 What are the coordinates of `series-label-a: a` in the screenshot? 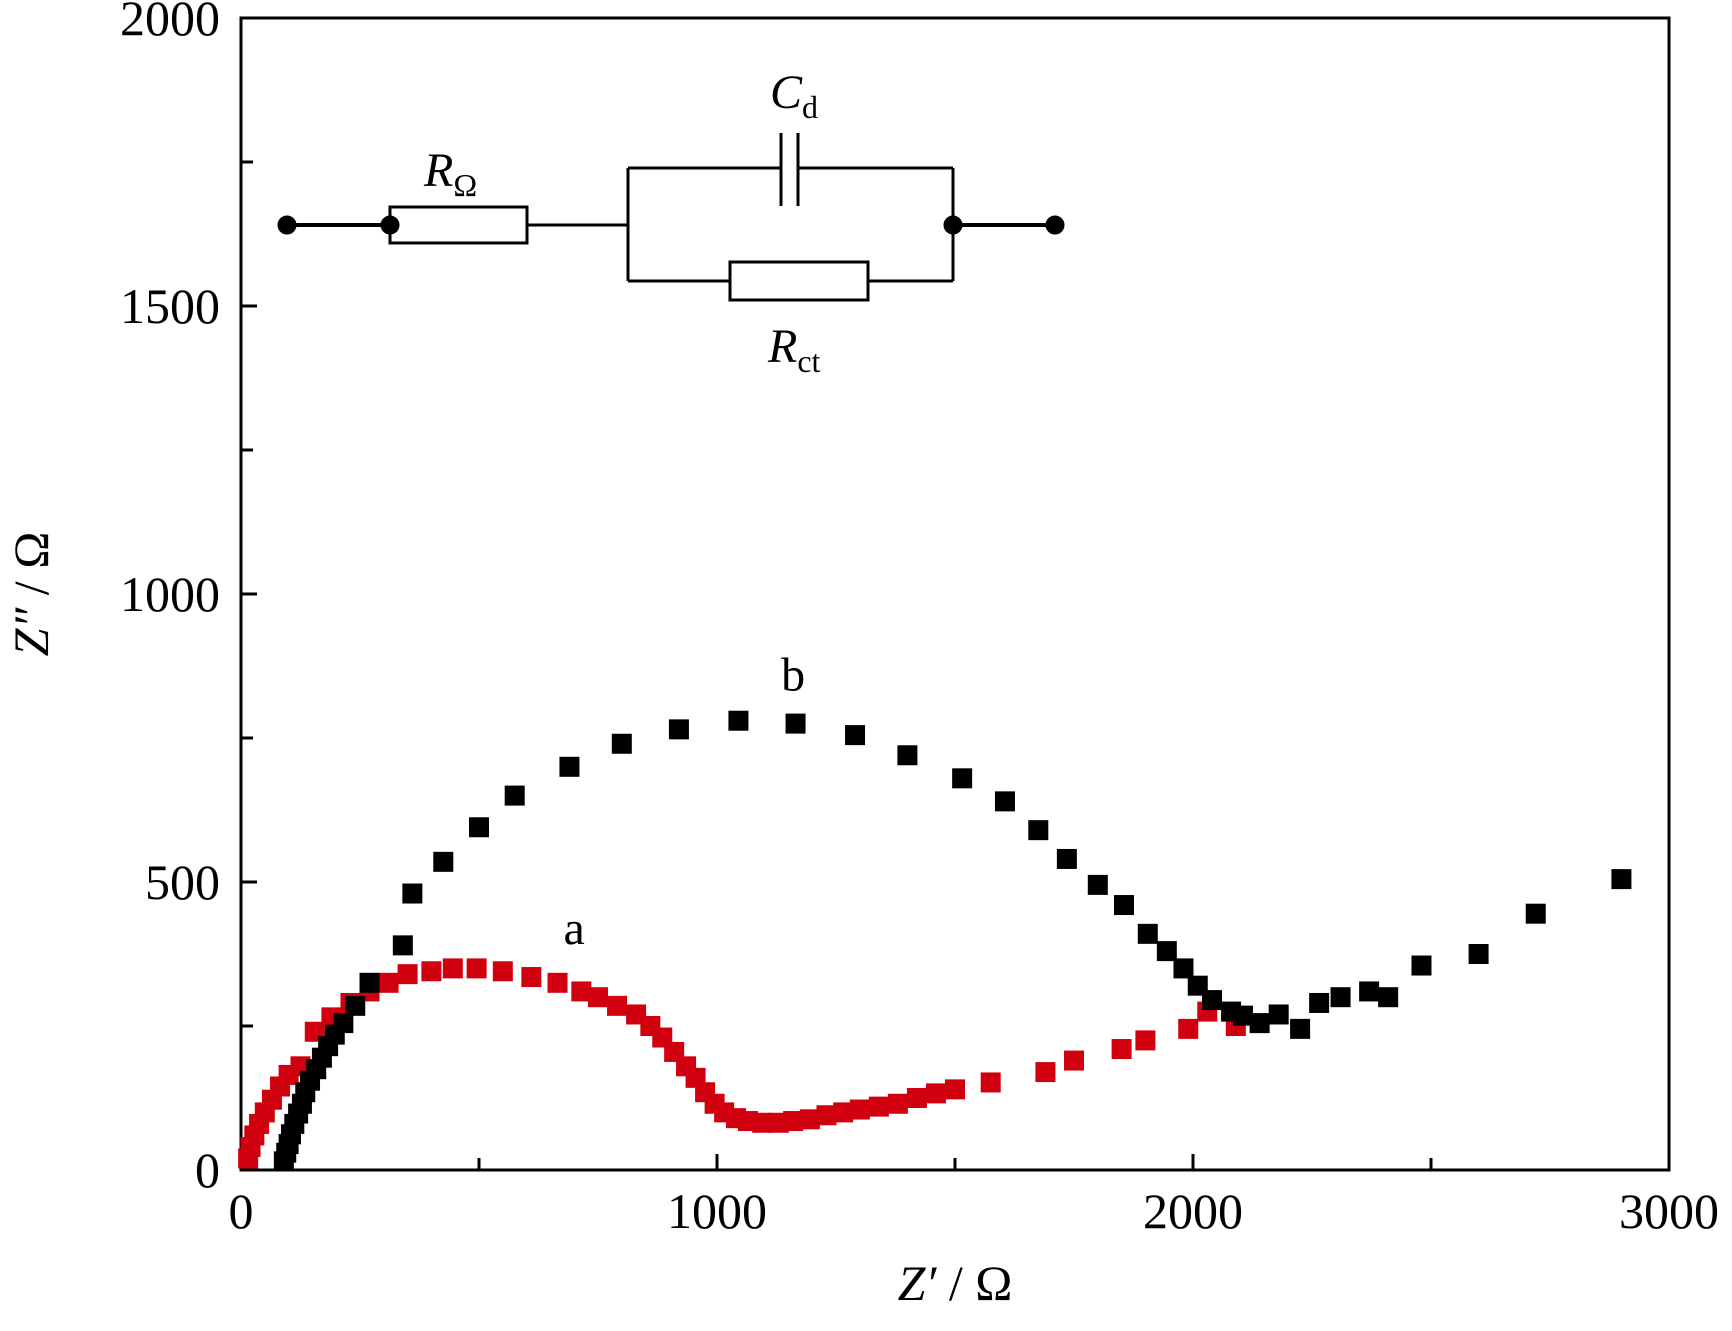 It's located at (574, 928).